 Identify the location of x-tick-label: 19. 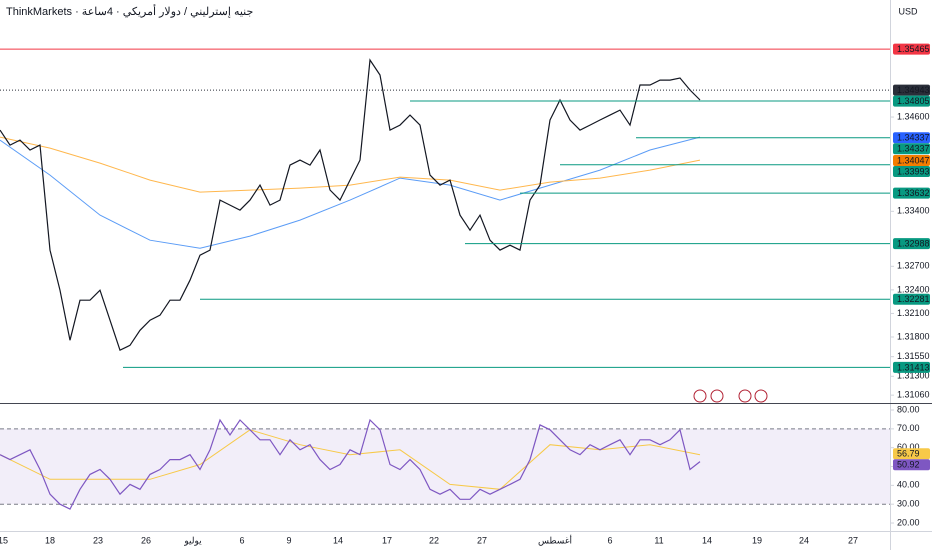
(757, 540).